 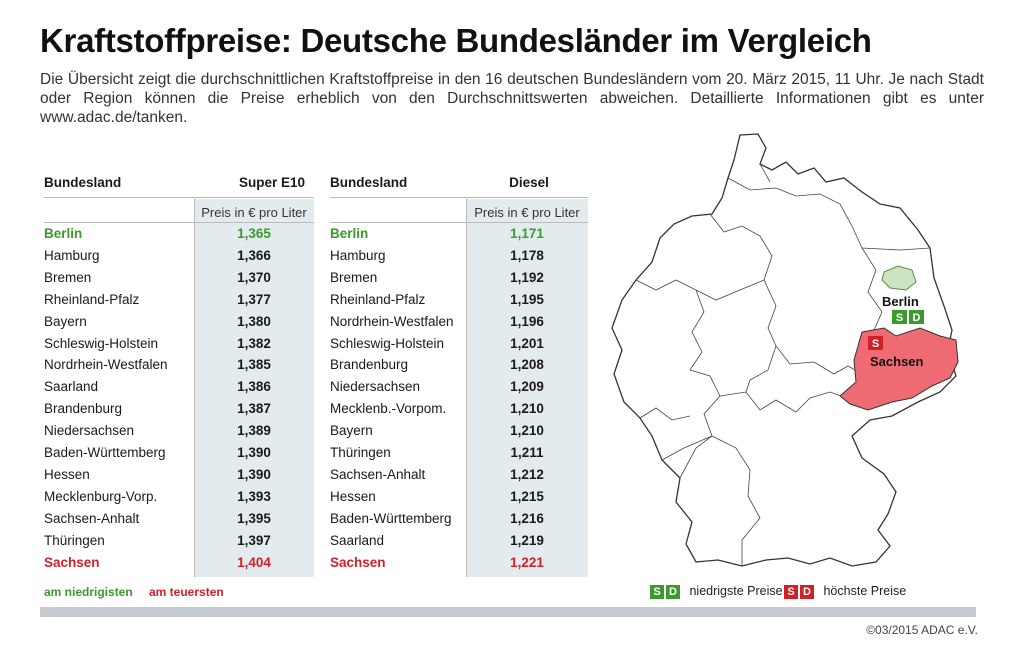 I want to click on berlin-label: Berlin, so click(x=900, y=301).